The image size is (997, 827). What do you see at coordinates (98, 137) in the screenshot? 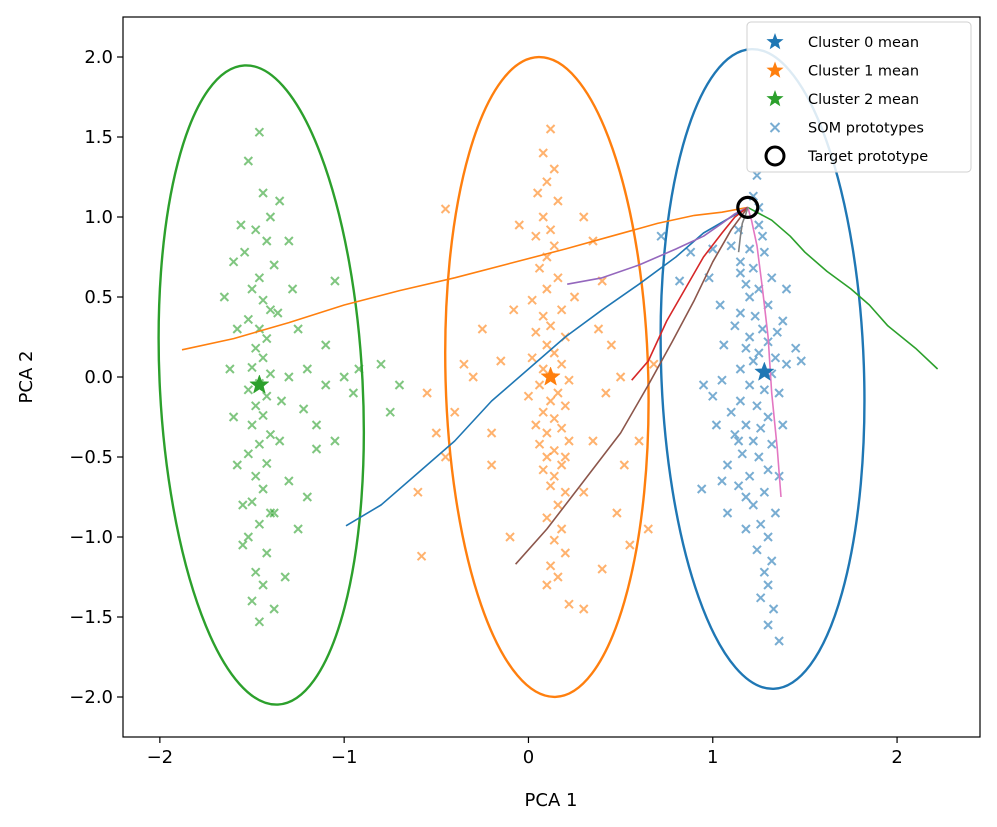
I see `y-tick-label: 1.5` at bounding box center [98, 137].